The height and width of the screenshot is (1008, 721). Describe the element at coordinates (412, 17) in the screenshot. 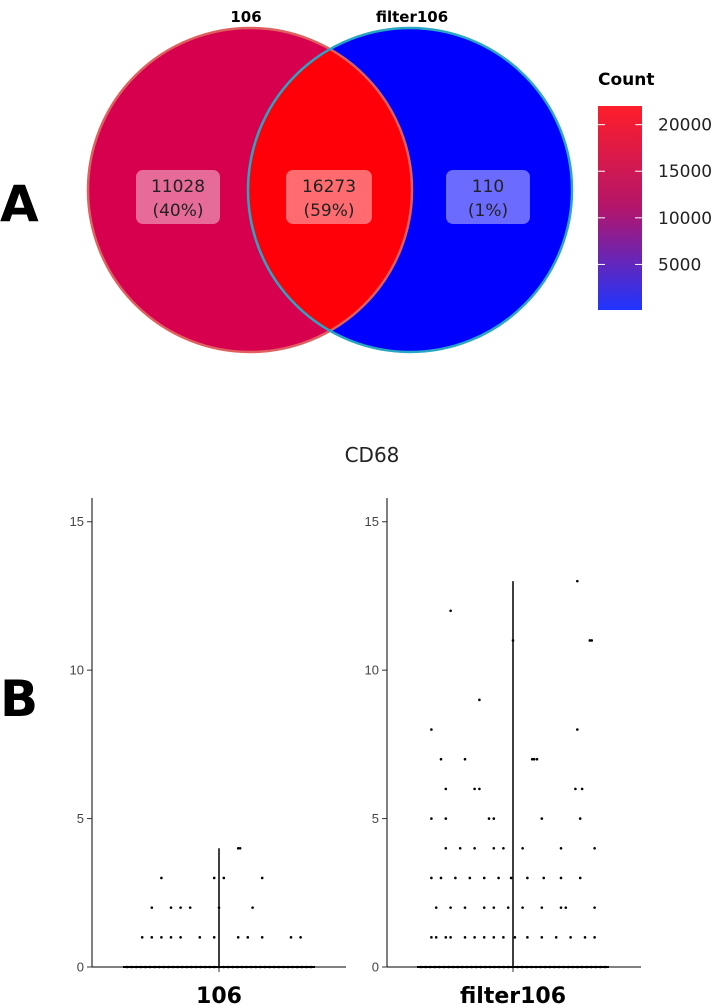

I see `venn-set-label-filter106: filter106` at that location.